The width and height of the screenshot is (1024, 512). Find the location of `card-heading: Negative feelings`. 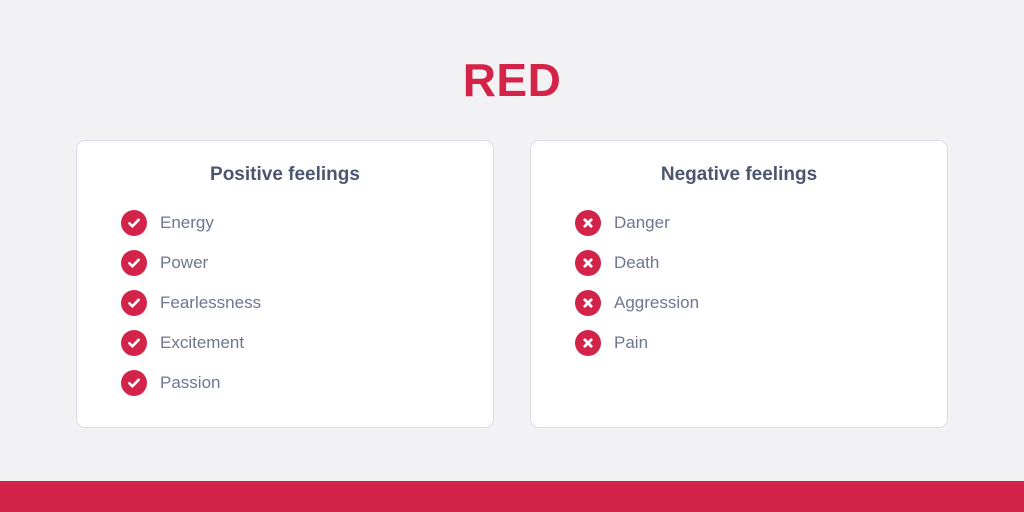

card-heading: Negative feelings is located at coordinates (739, 174).